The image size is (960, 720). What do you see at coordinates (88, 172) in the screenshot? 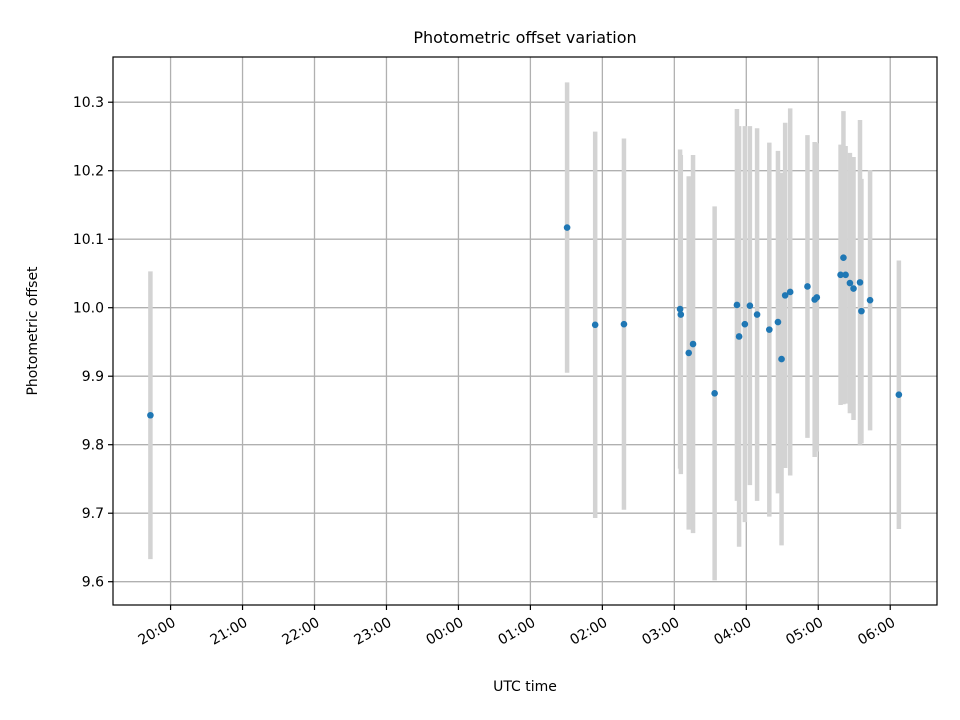
I see `y-tick-label: 10.2` at bounding box center [88, 172].